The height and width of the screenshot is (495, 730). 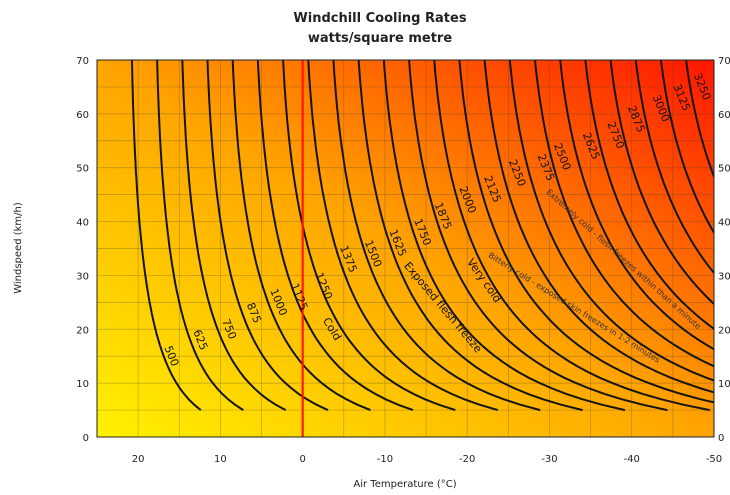 What do you see at coordinates (632, 459) in the screenshot?
I see `x-tick-label: -40` at bounding box center [632, 459].